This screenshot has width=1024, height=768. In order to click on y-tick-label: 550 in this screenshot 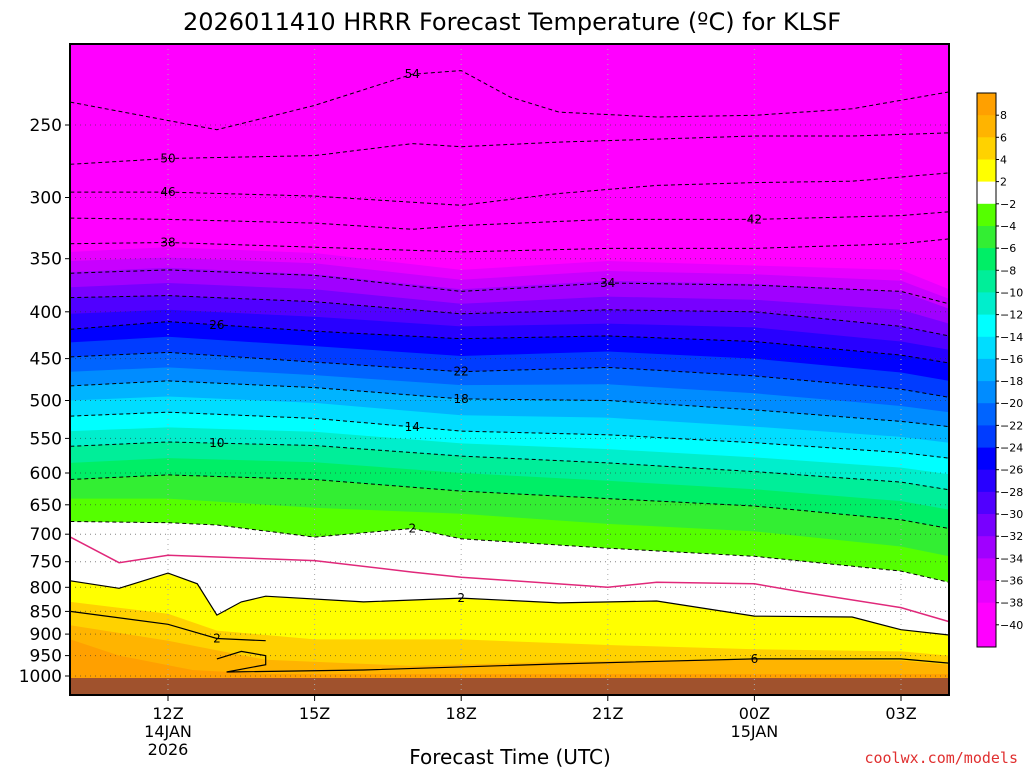, I will do `click(46, 439)`.